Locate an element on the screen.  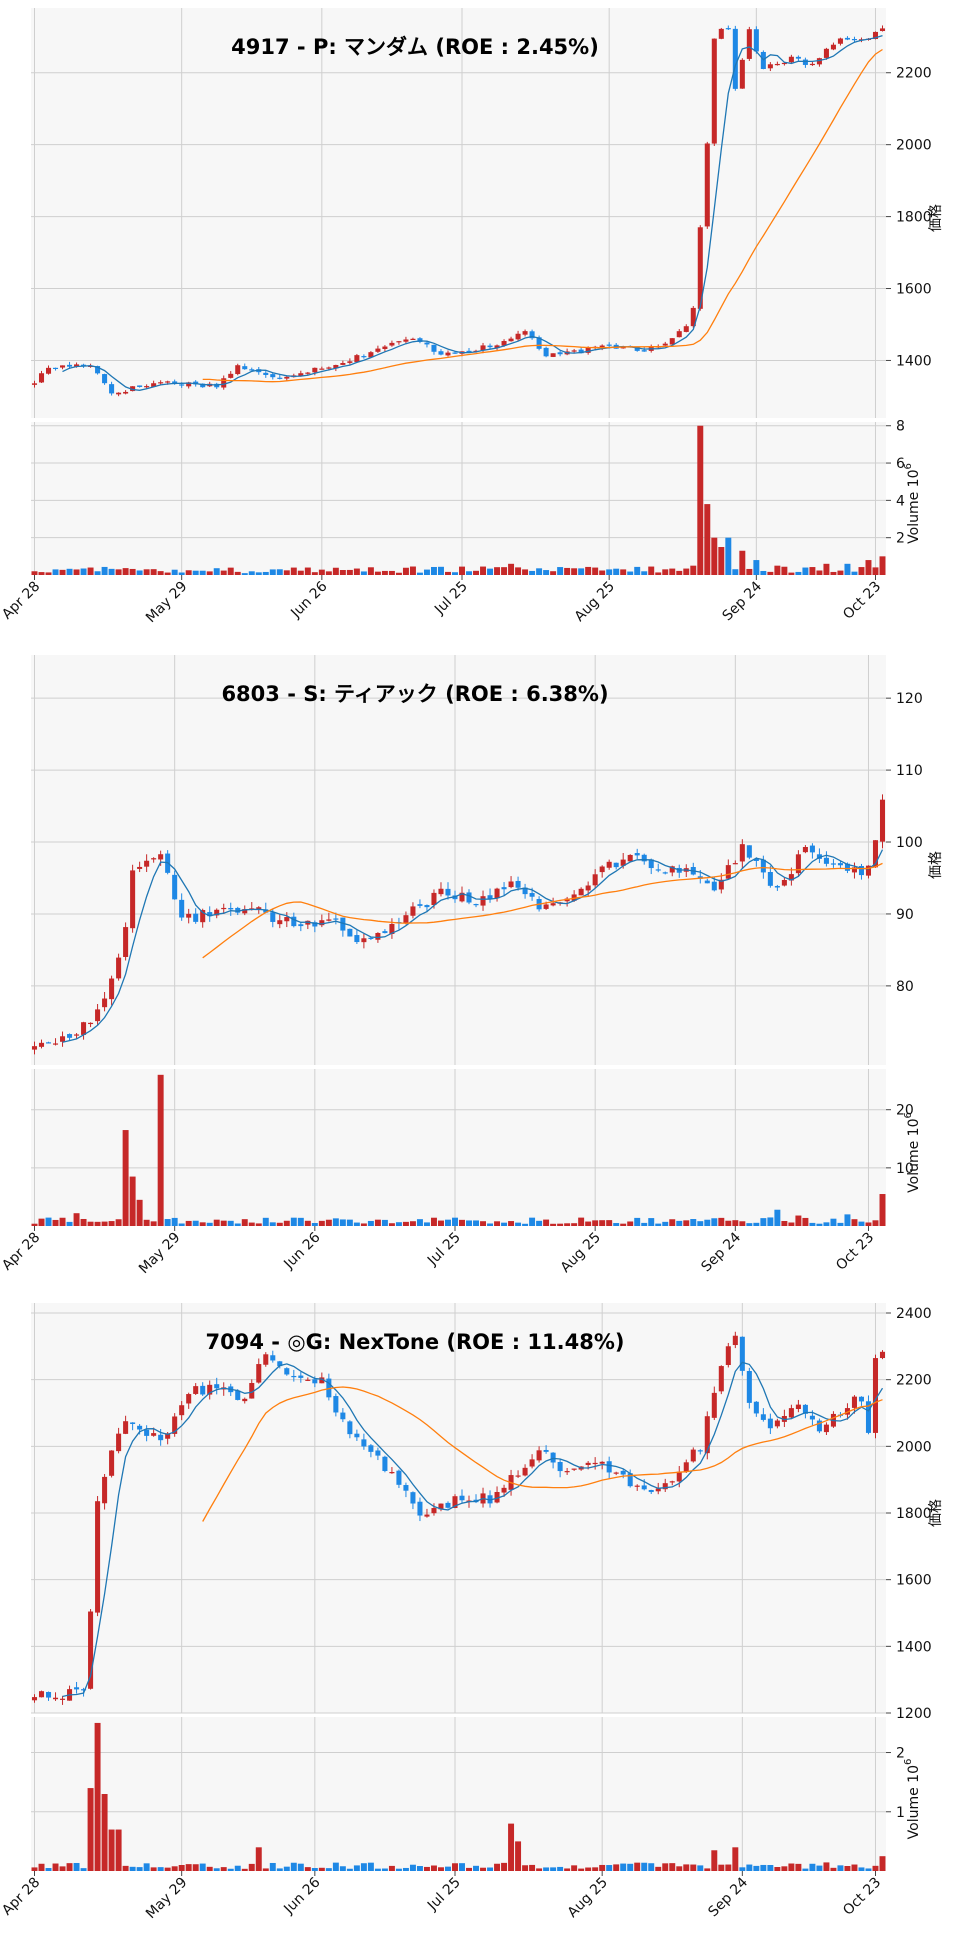
volume-tick-label: 8 is located at coordinates (900, 427).